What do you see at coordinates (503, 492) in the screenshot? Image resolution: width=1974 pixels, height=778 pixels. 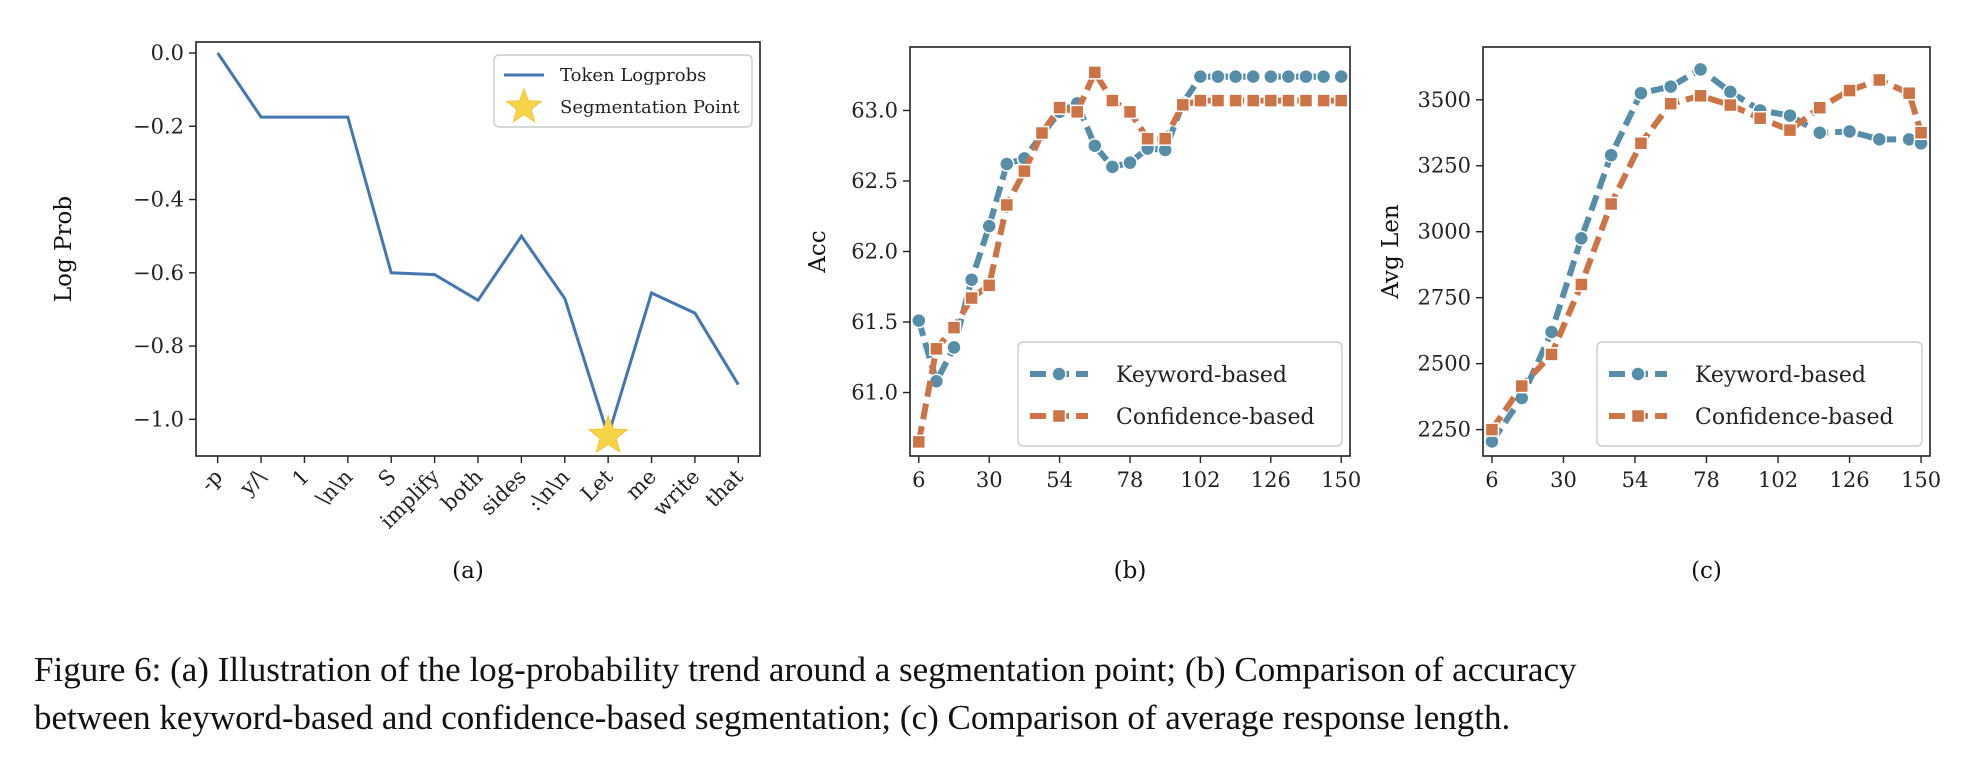 I see `x-tick-label: sides` at bounding box center [503, 492].